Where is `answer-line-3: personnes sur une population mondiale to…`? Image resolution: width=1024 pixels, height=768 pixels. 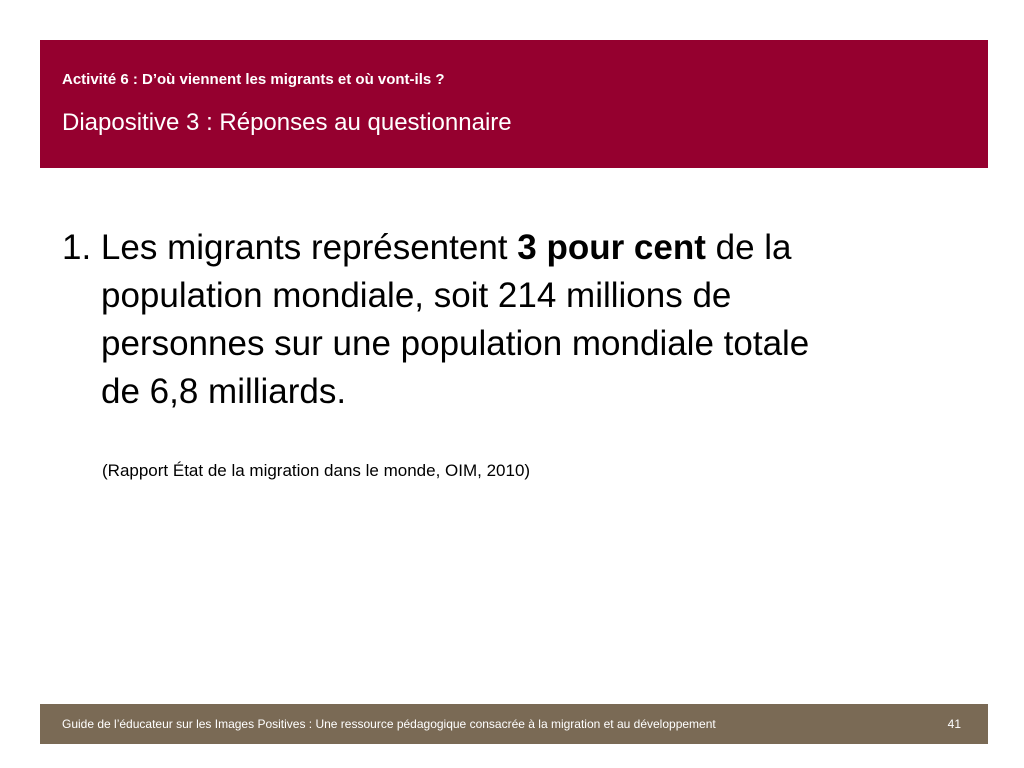 answer-line-3: personnes sur une population mondiale to… is located at coordinates (455, 343).